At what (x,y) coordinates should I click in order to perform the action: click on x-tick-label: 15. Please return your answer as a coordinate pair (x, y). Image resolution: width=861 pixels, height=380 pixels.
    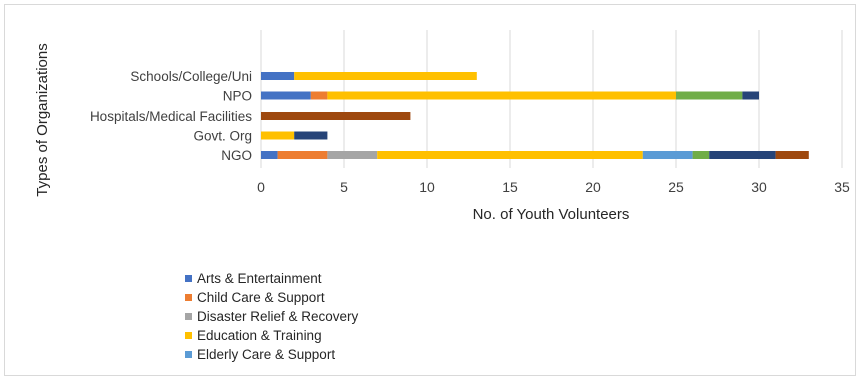
    Looking at the image, I should click on (510, 187).